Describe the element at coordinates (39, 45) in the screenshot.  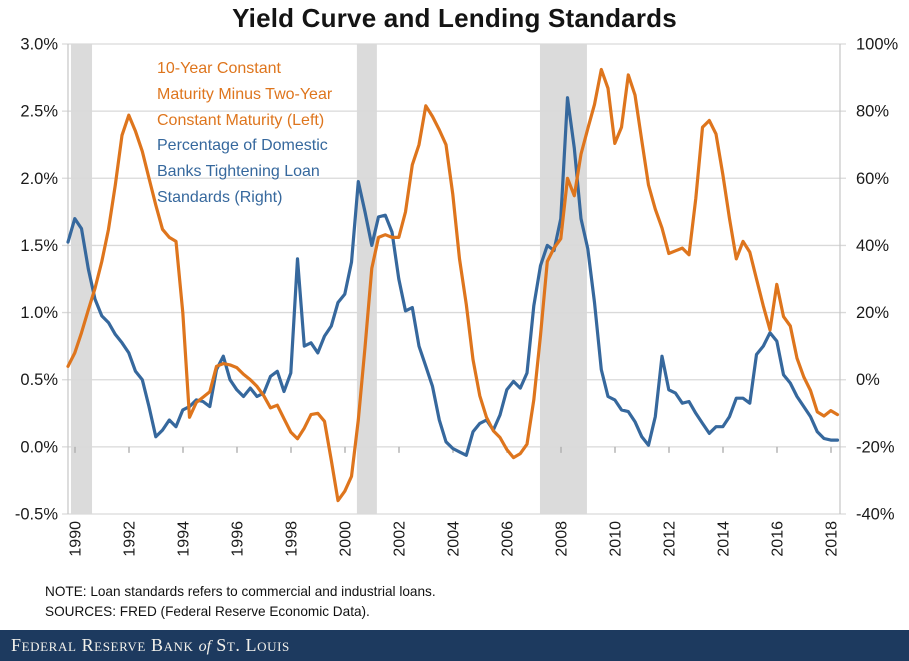
I see `left-axis-tick-label: 3.0%` at that location.